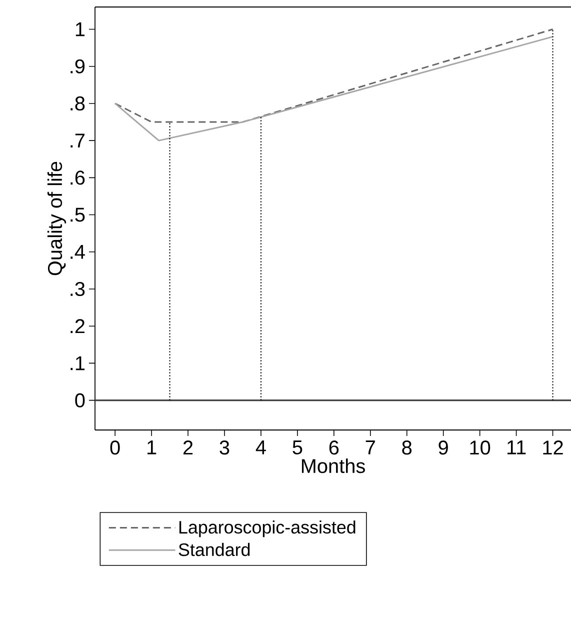  Describe the element at coordinates (77, 66) in the screenshot. I see `y-tick-label: .9` at that location.